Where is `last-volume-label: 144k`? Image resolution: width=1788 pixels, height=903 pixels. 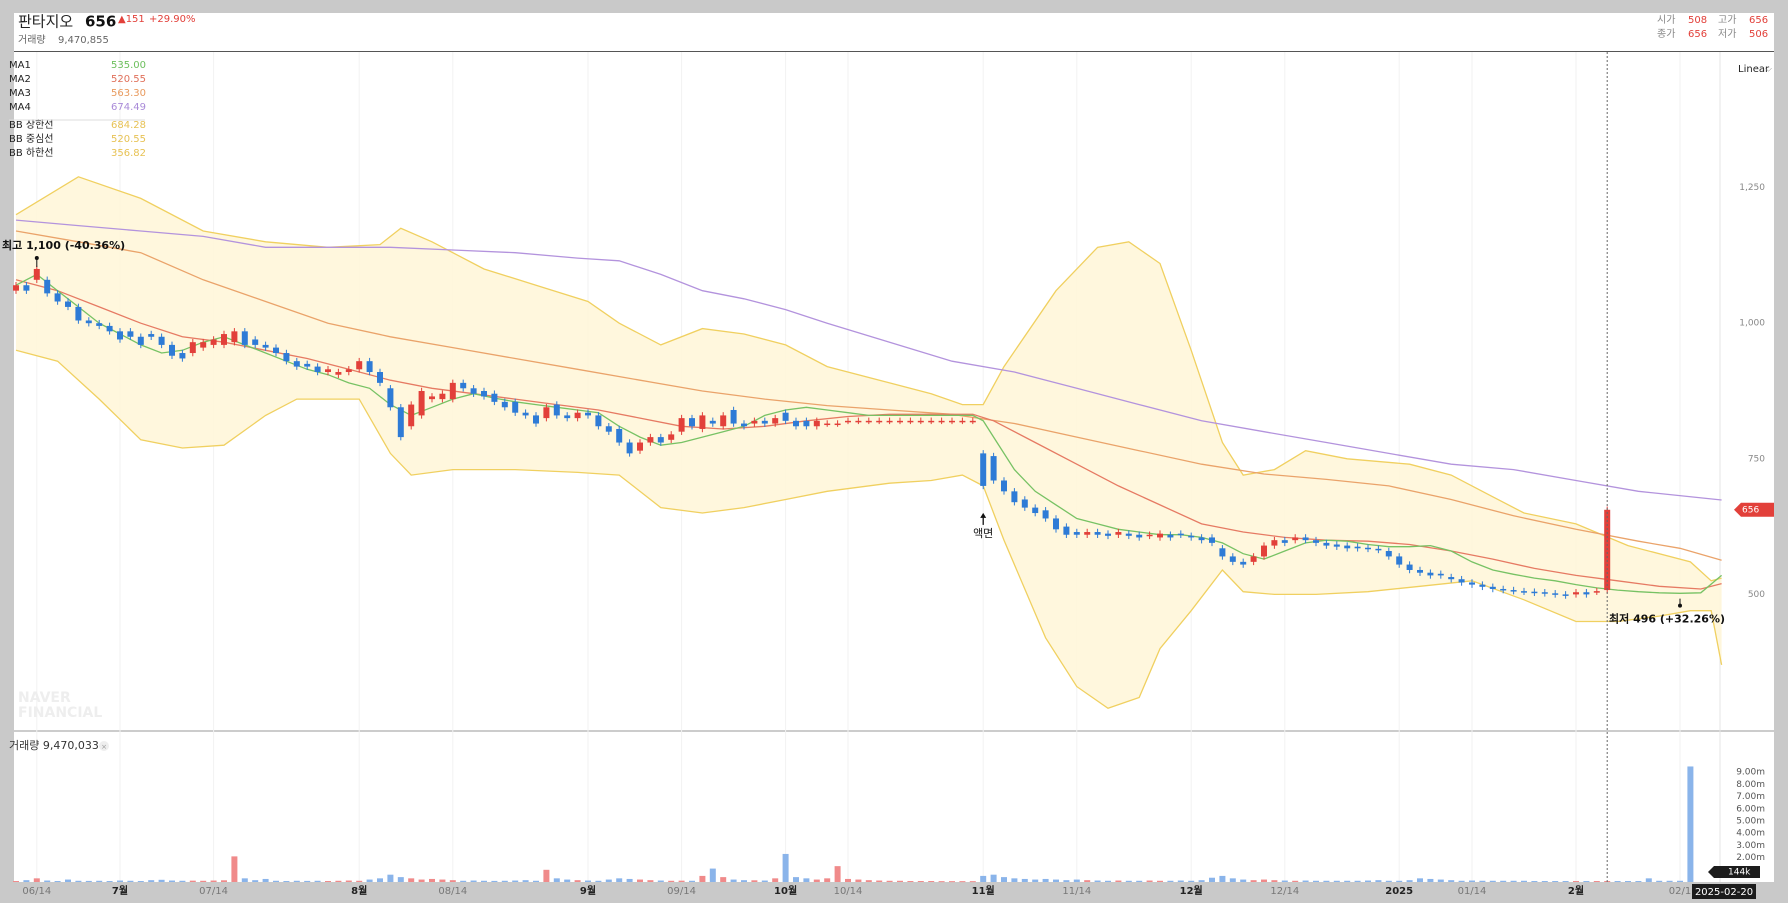
last-volume-label: 144k is located at coordinates (1739, 873).